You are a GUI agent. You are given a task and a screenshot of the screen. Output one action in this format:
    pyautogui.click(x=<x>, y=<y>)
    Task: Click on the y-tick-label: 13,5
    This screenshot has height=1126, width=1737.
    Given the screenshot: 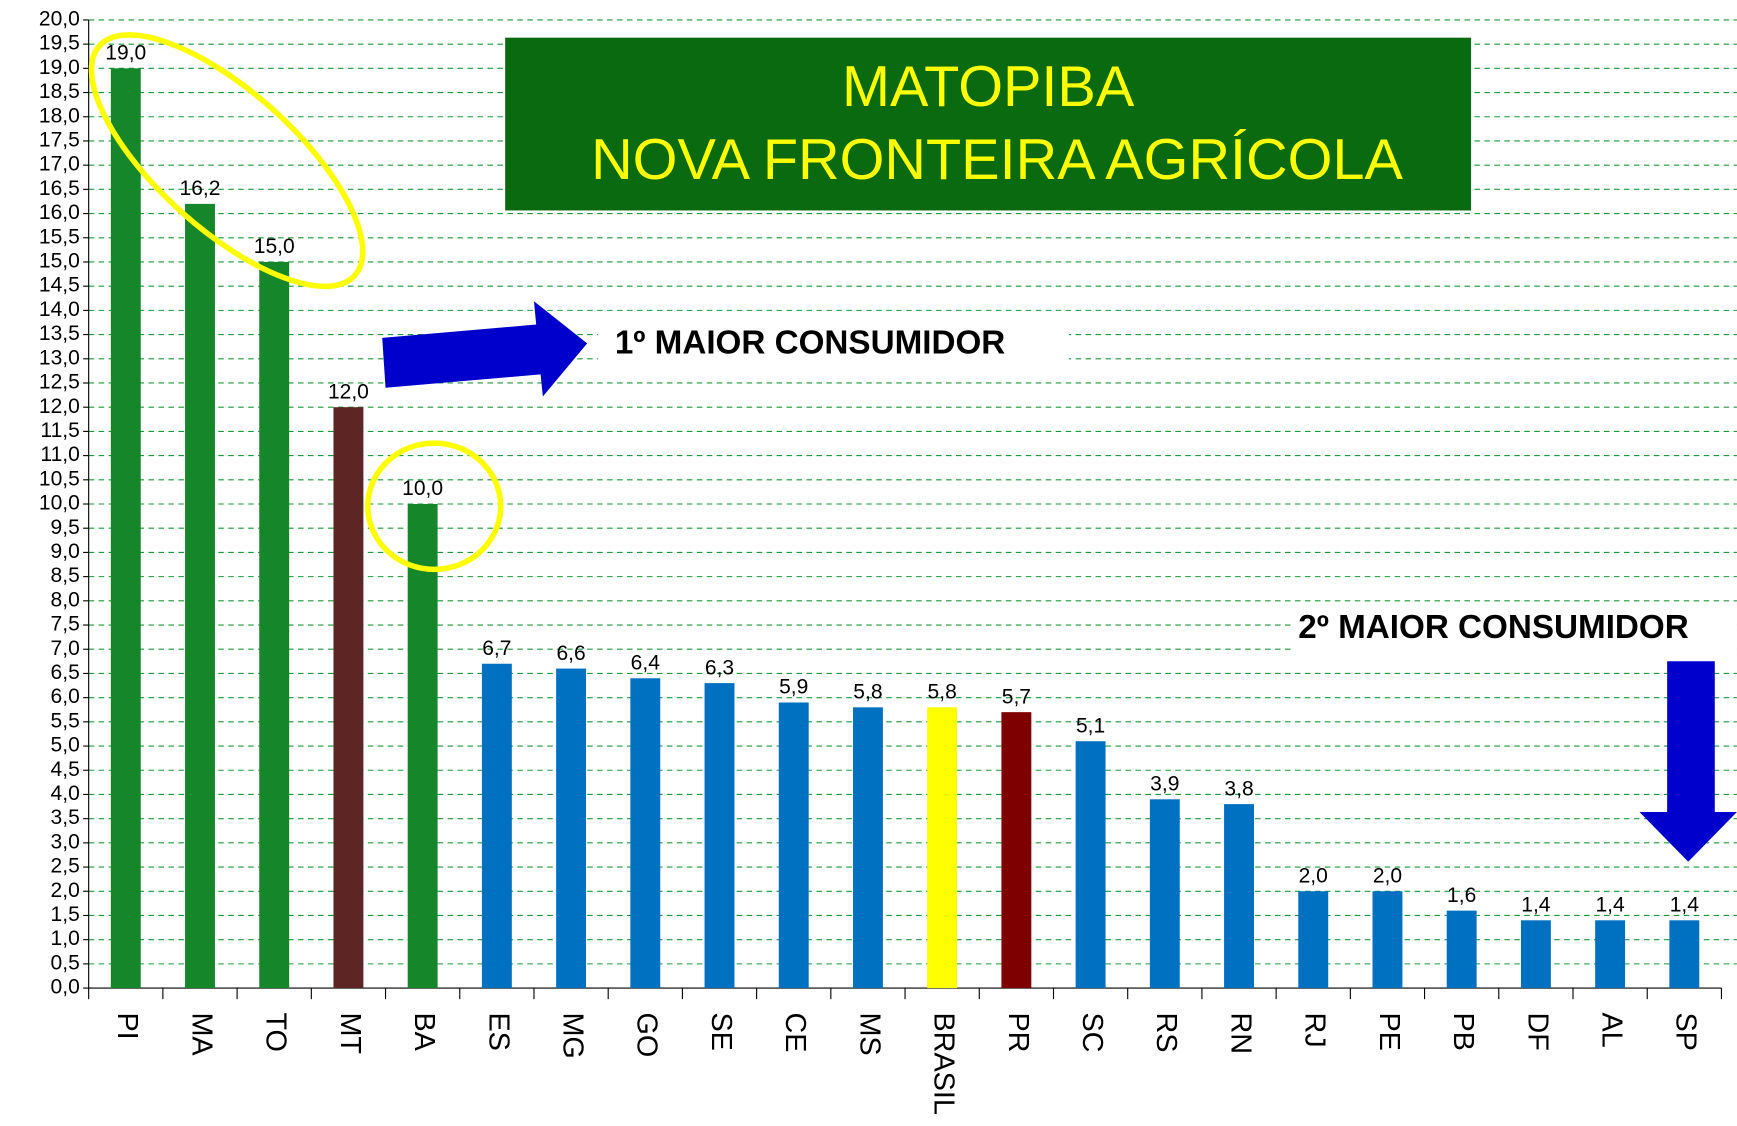 What is the action you would take?
    pyautogui.click(x=59, y=333)
    